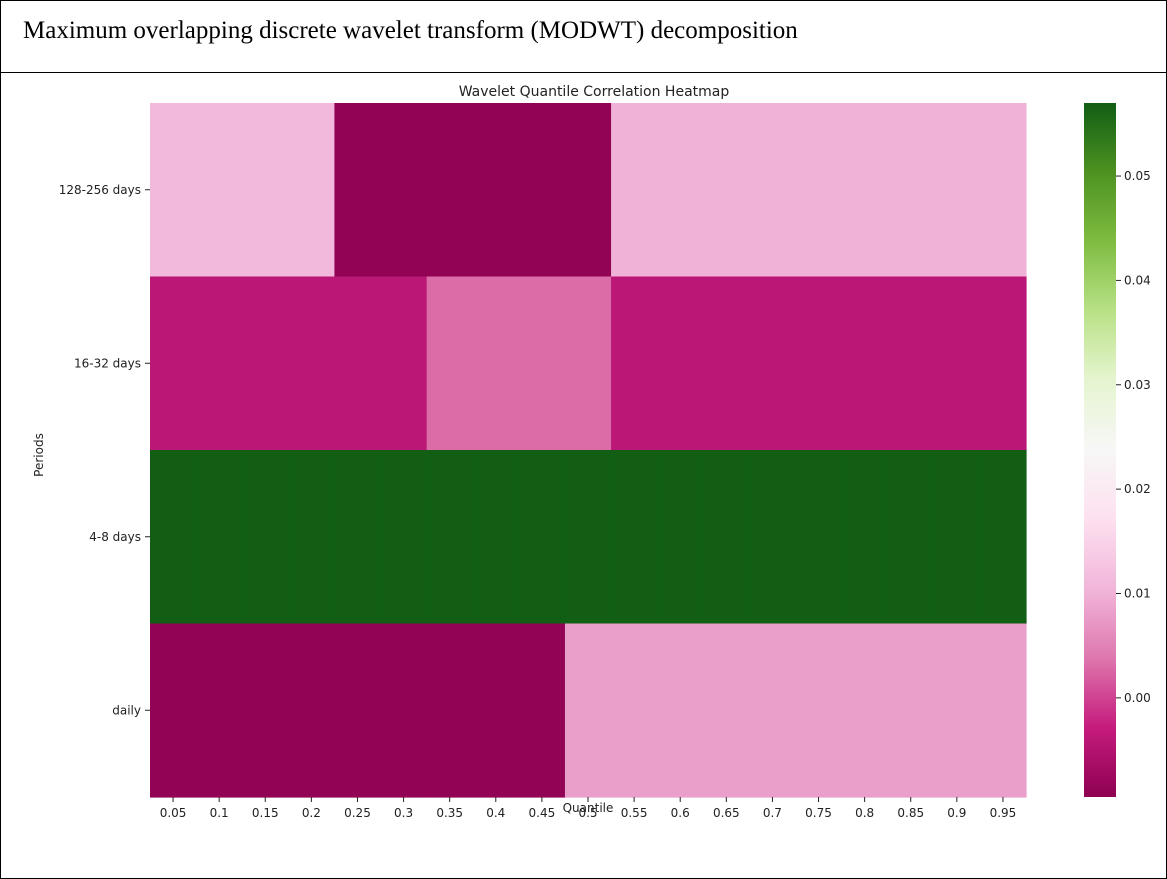 The height and width of the screenshot is (879, 1167). What do you see at coordinates (403, 813) in the screenshot?
I see `x-tick-label: 0.3` at bounding box center [403, 813].